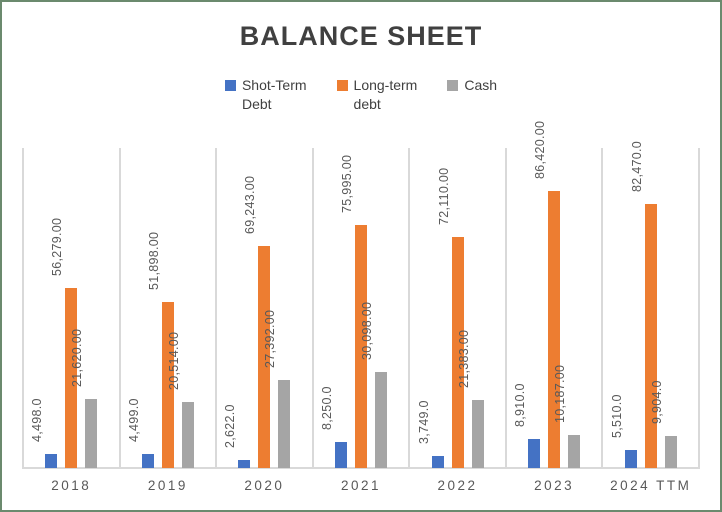  I want to click on bar-long-term-debt-2019, so click(167, 384).